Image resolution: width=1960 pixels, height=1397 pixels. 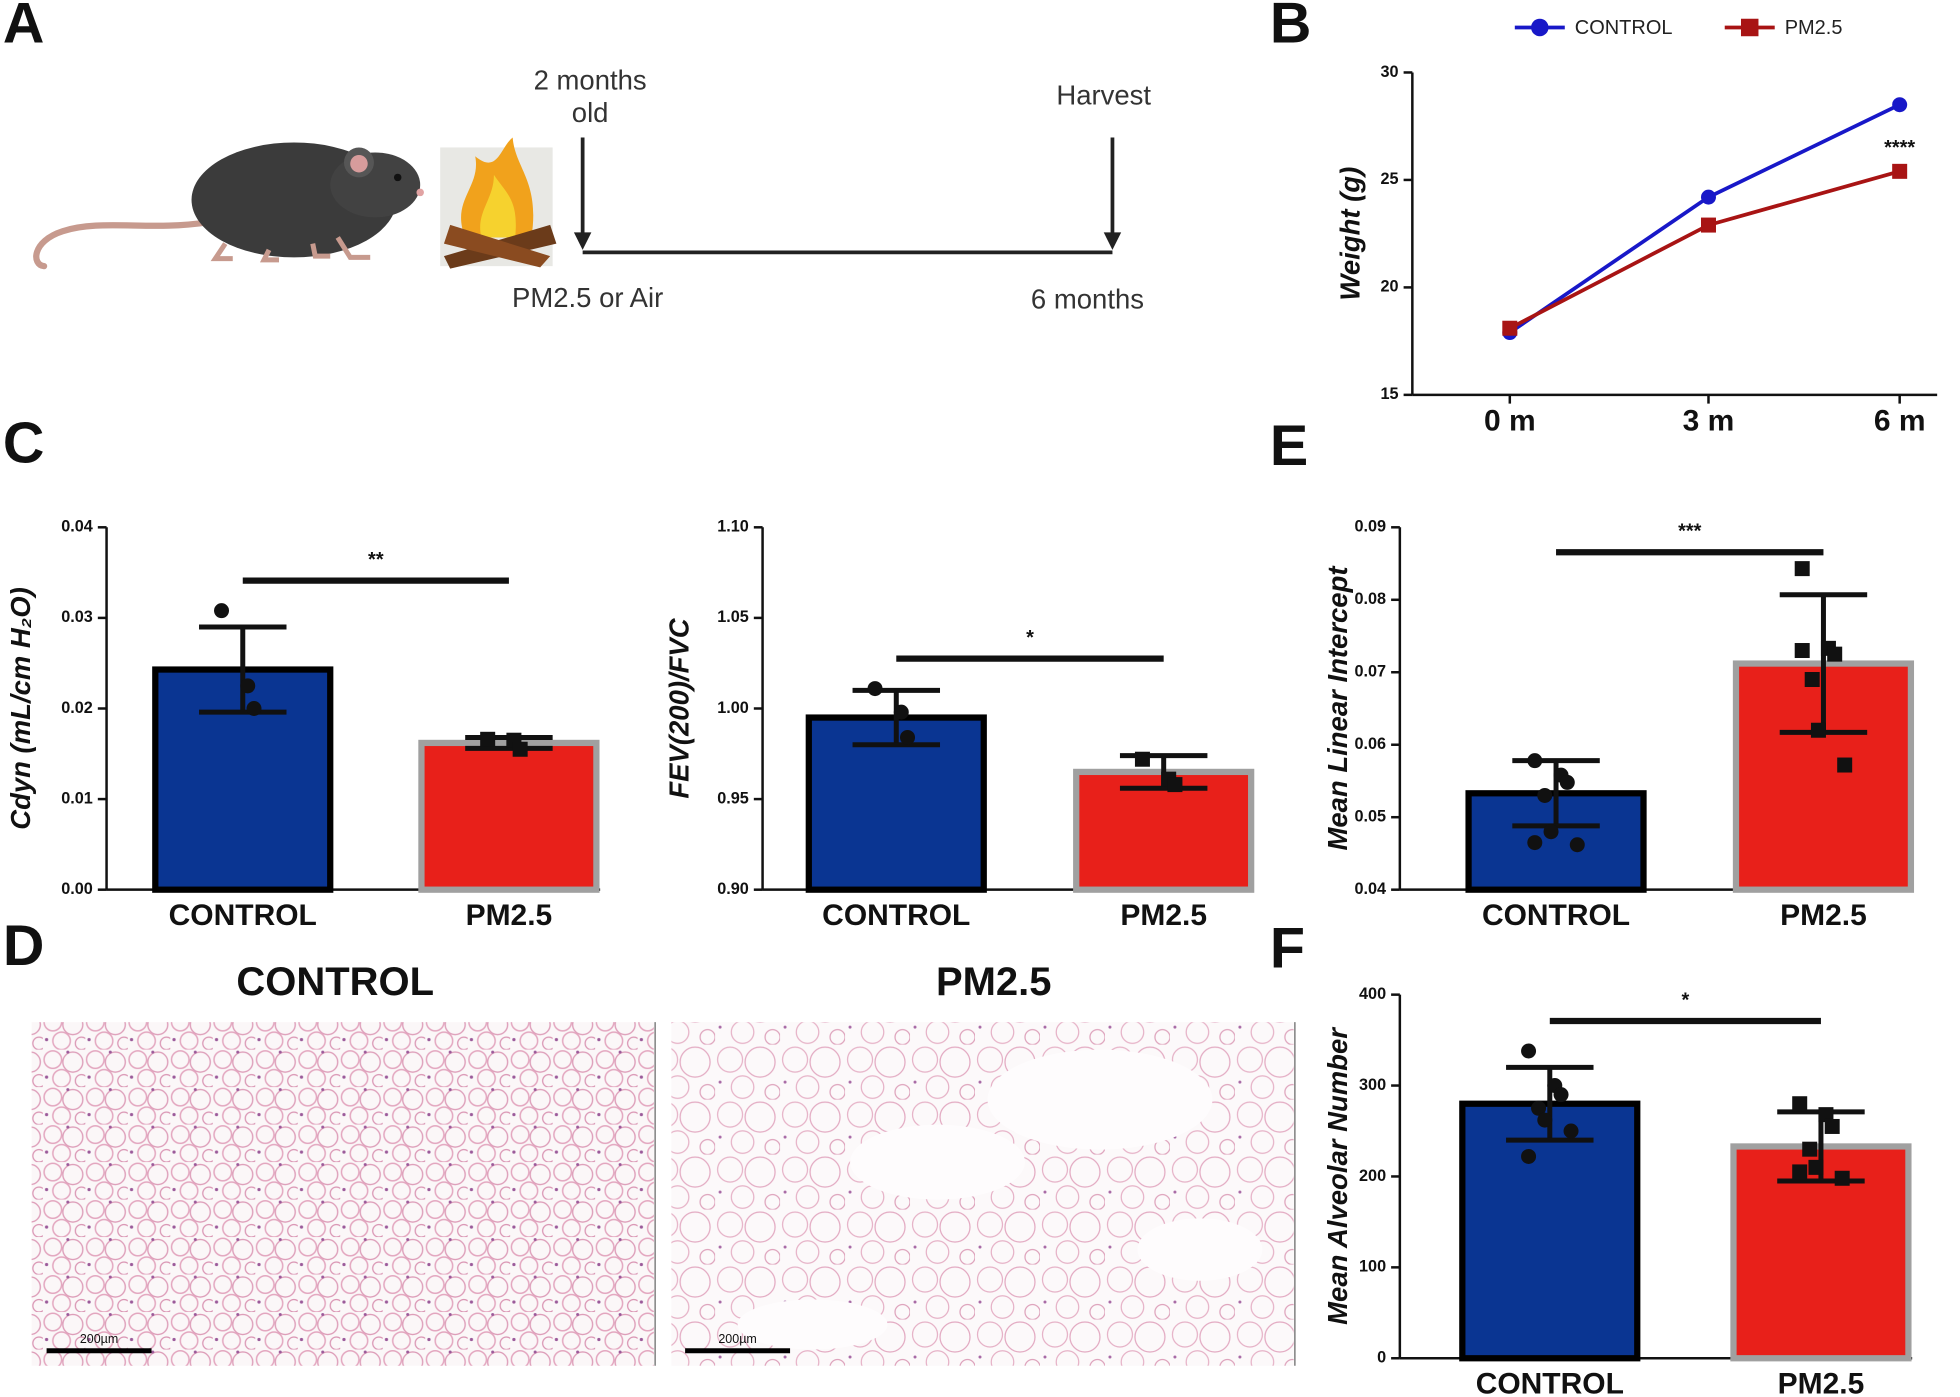 What do you see at coordinates (587, 297) in the screenshot?
I see `timeline-label: PM2.5 or Air` at bounding box center [587, 297].